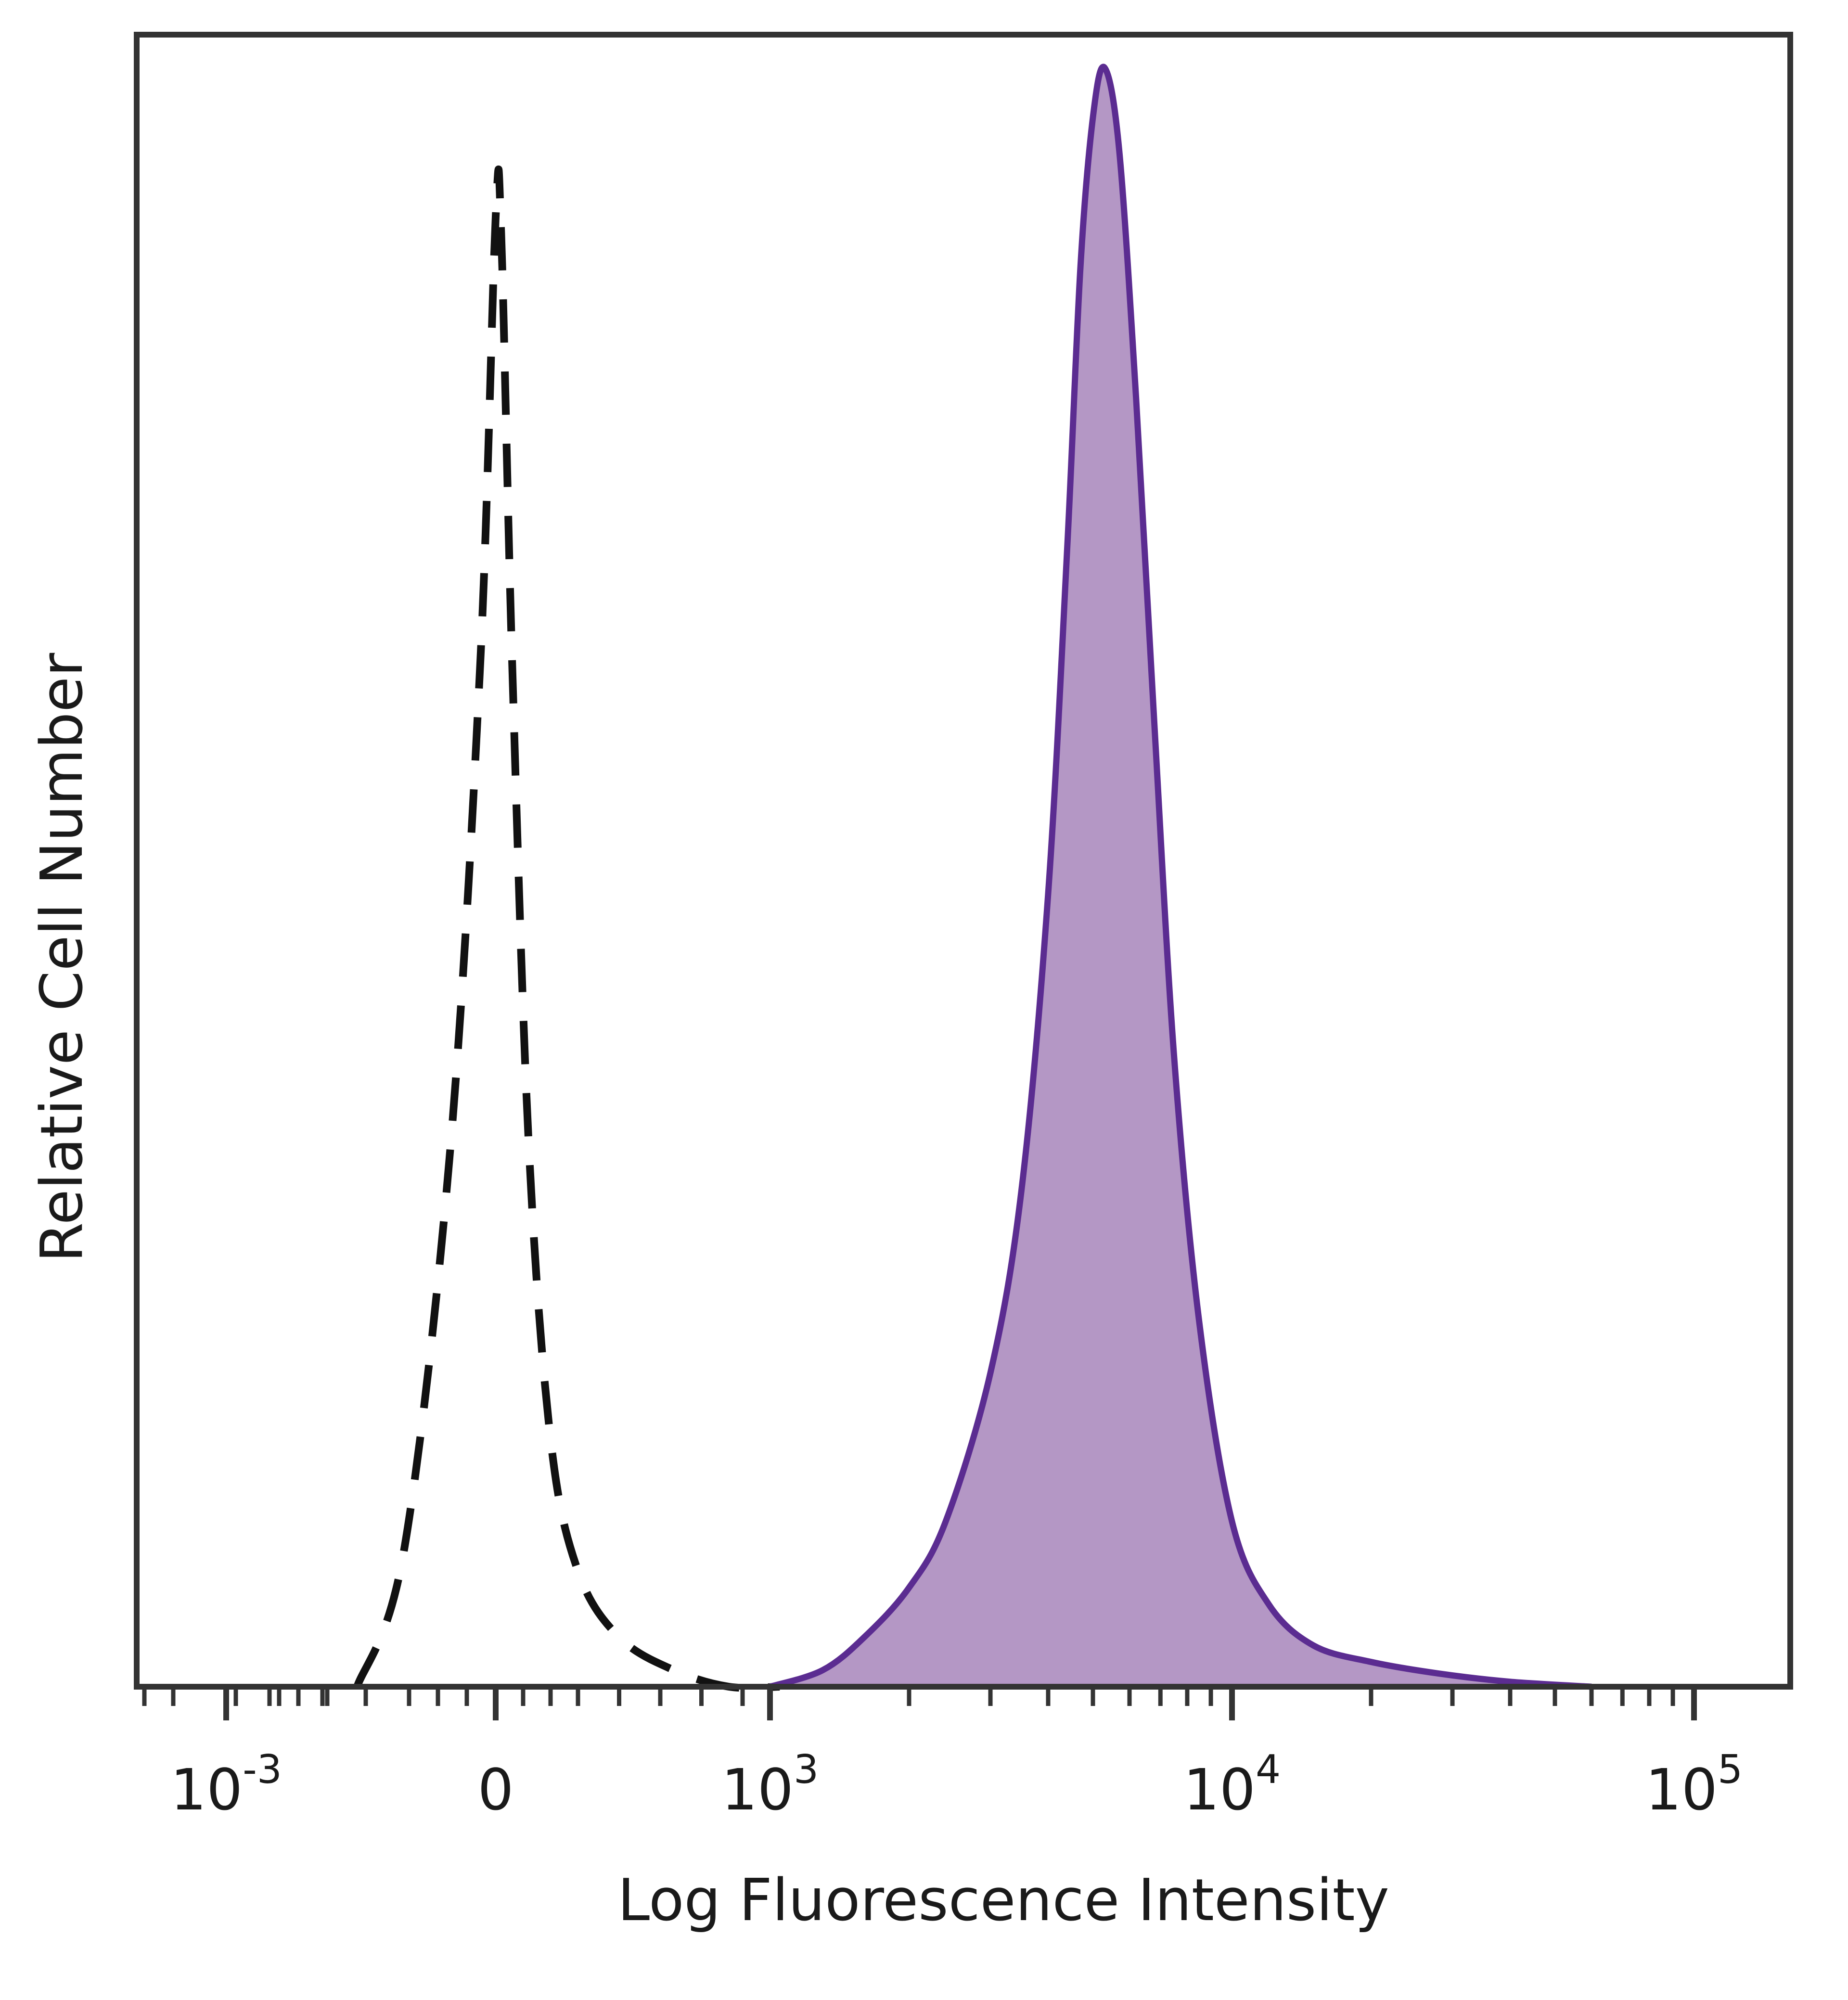  What do you see at coordinates (1232, 1785) in the screenshot?
I see `x-tick-label-3: 10⁴` at bounding box center [1232, 1785].